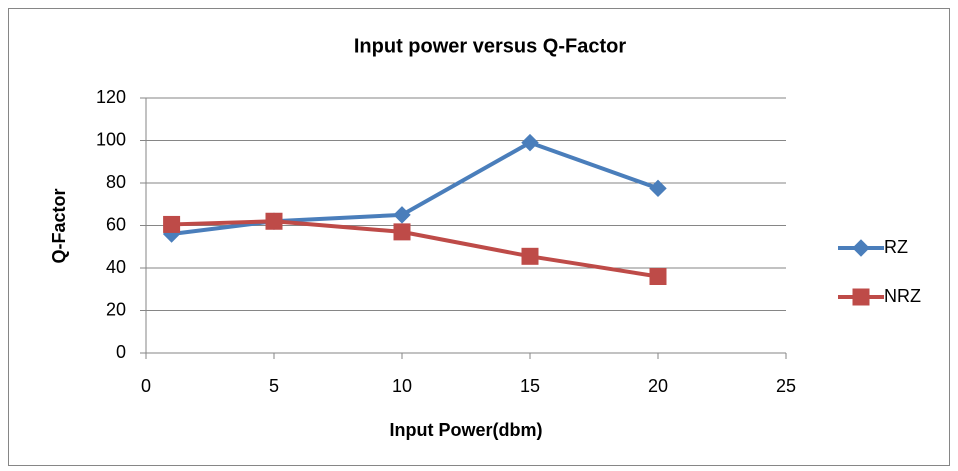  What do you see at coordinates (490, 46) in the screenshot?
I see `chart-title: Input power versus Q-Factor` at bounding box center [490, 46].